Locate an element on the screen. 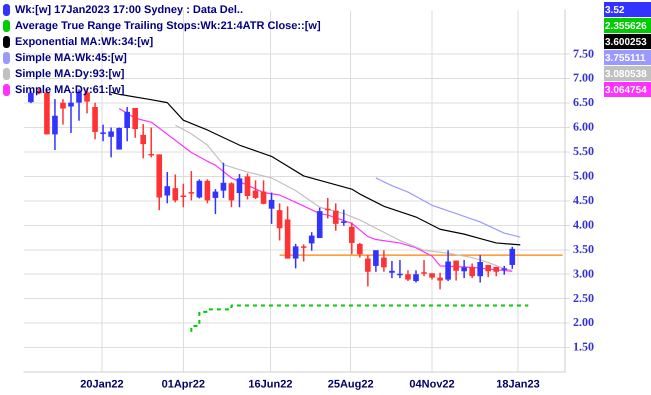  y-tick-label: 2.50 is located at coordinates (583, 297).